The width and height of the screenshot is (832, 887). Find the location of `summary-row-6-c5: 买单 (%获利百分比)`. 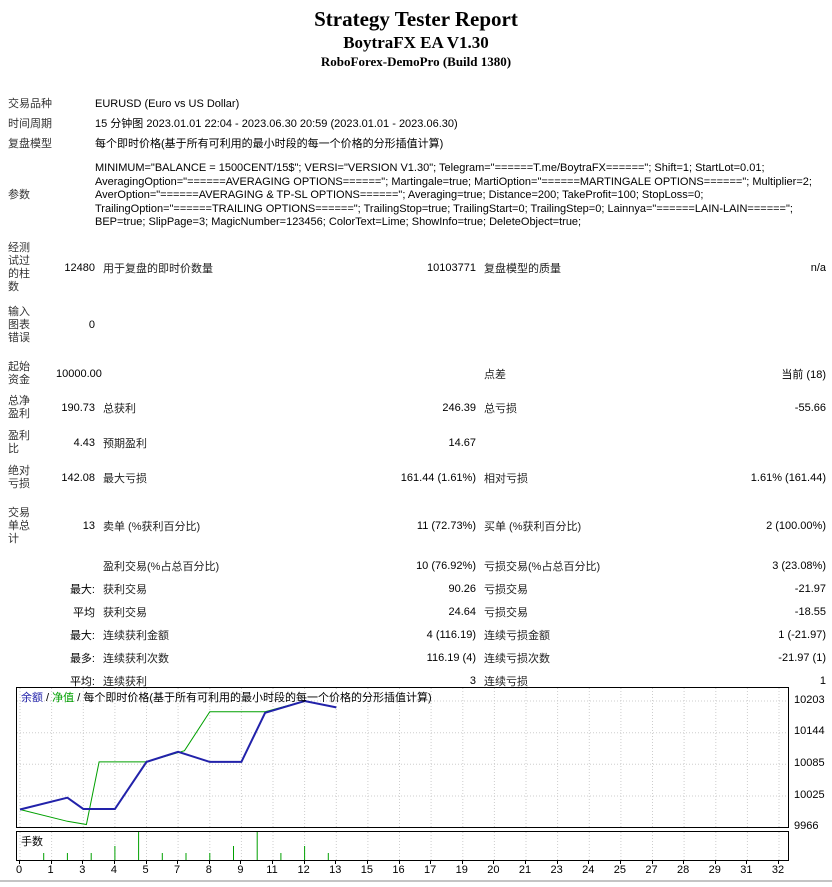

summary-row-6-c5: 买单 (%获利百分比) is located at coordinates (533, 527).